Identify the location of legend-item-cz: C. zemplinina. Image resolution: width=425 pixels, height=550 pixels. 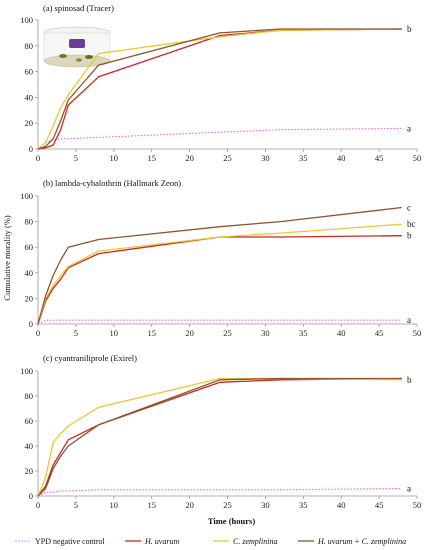
(245, 541).